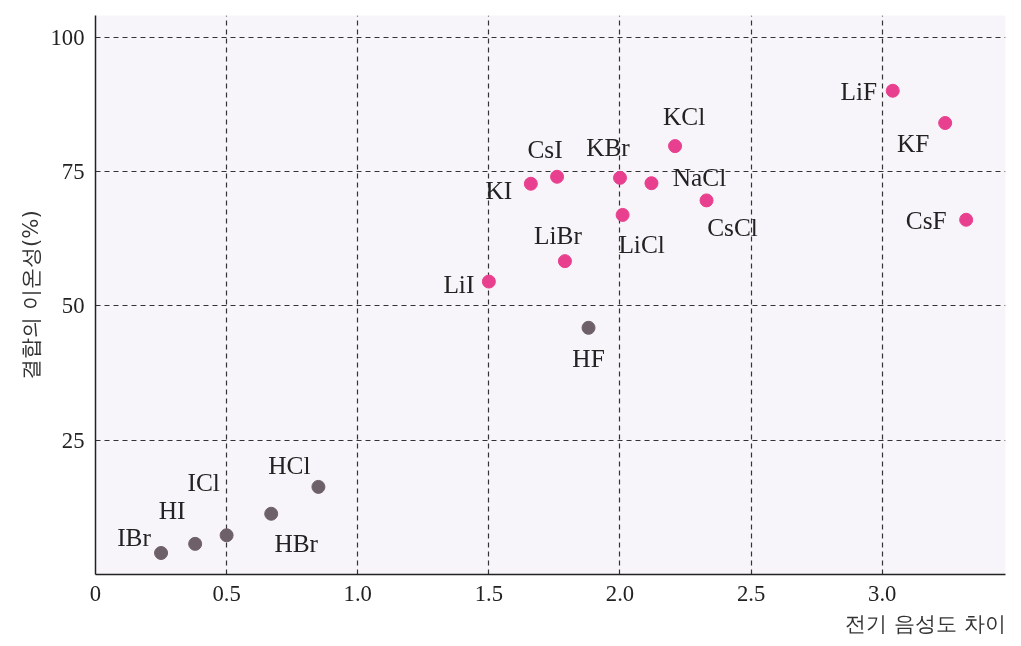 The image size is (1021, 646). I want to click on x-tick-label: 0, so click(95, 593).